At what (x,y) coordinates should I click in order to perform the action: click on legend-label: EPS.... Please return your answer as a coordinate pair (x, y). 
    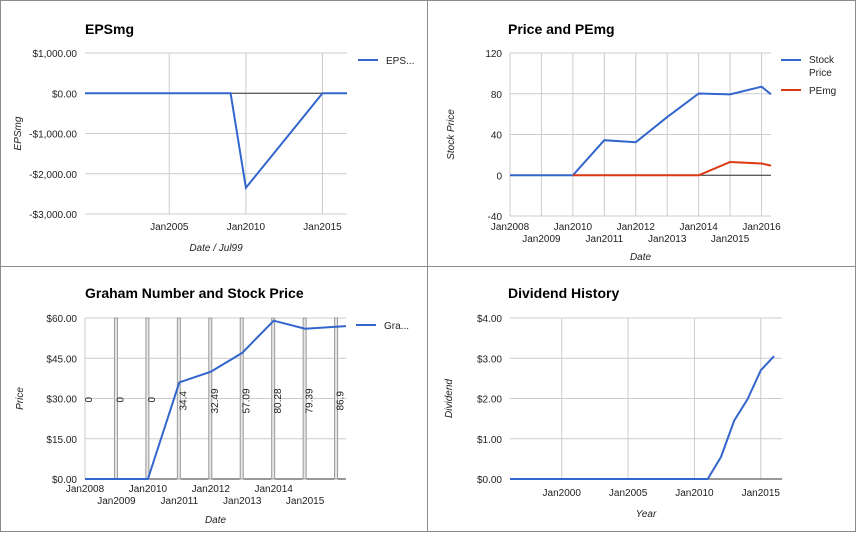
    Looking at the image, I should click on (400, 61).